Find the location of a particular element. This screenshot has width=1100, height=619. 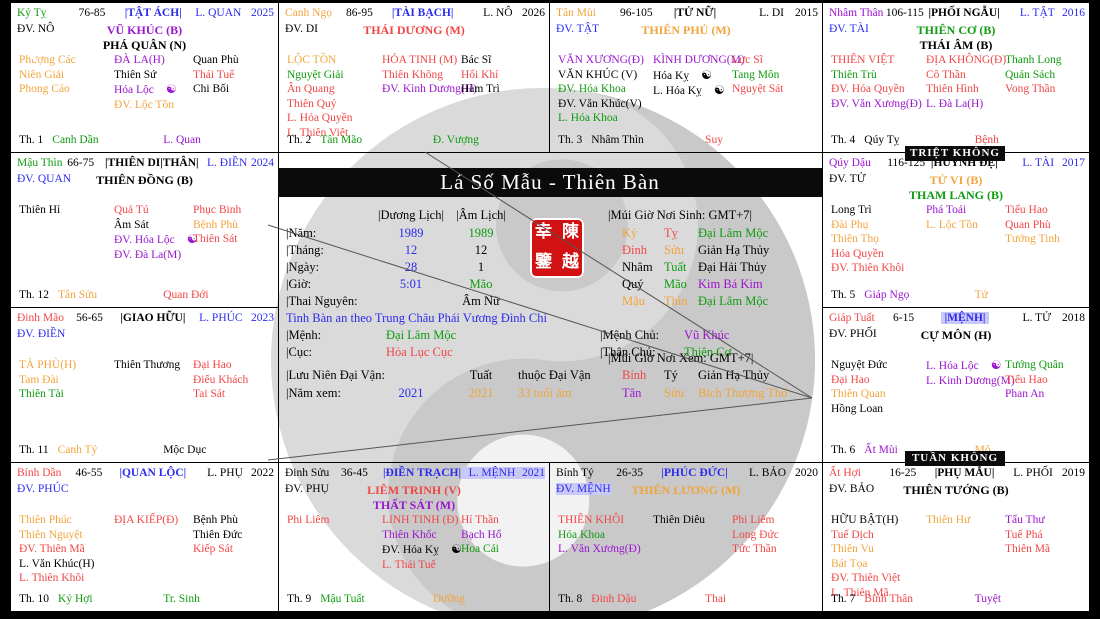

star-item: ĐÀ LA(H) is located at coordinates (145, 60).